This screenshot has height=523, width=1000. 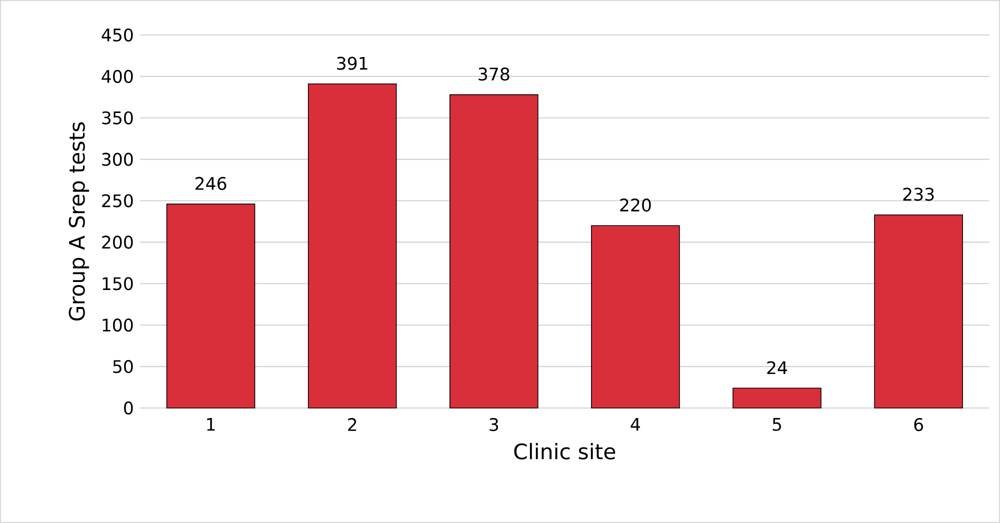 I want to click on data-label: 220, so click(x=635, y=205).